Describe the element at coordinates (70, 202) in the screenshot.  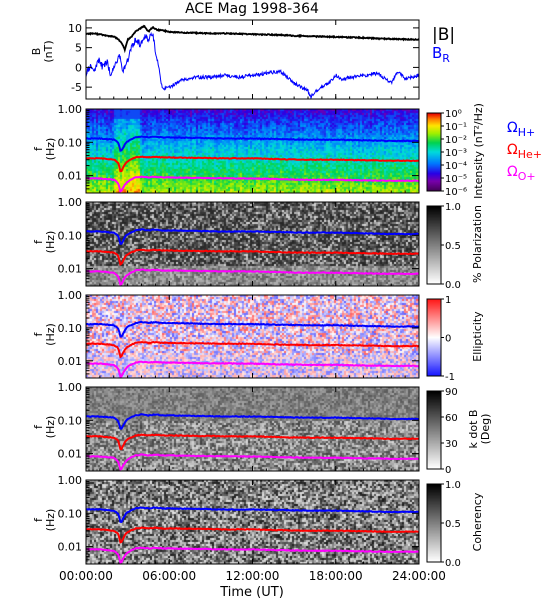
I see `y-tick-label-polarization-0: 1.00` at that location.